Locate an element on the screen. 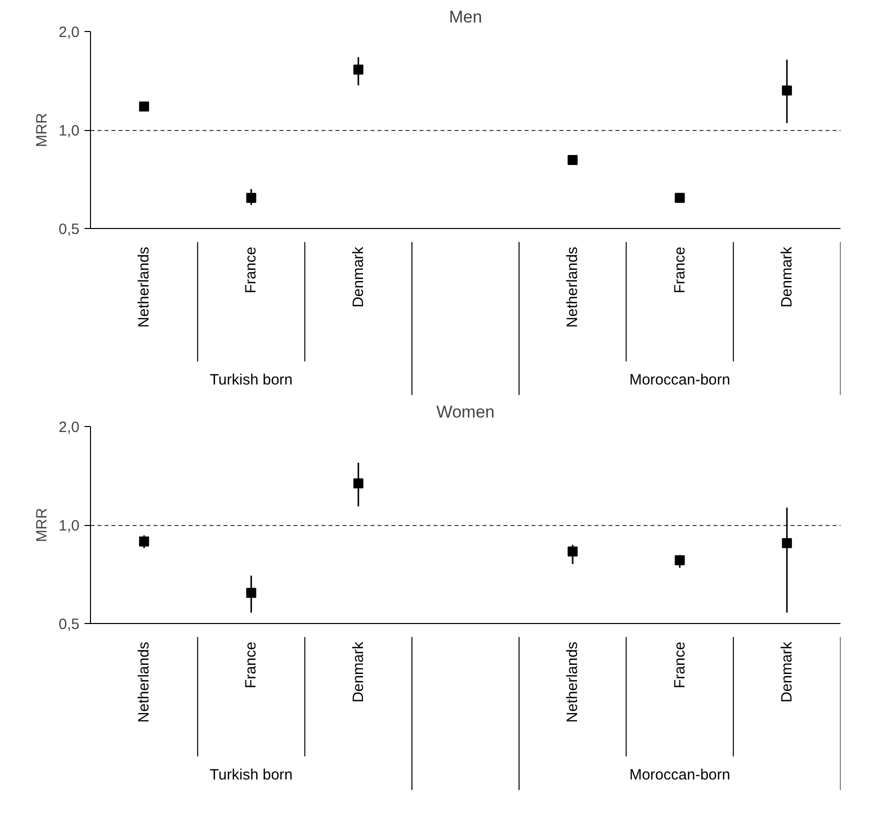 This screenshot has width=871, height=817. chart-title: Women is located at coordinates (465, 412).